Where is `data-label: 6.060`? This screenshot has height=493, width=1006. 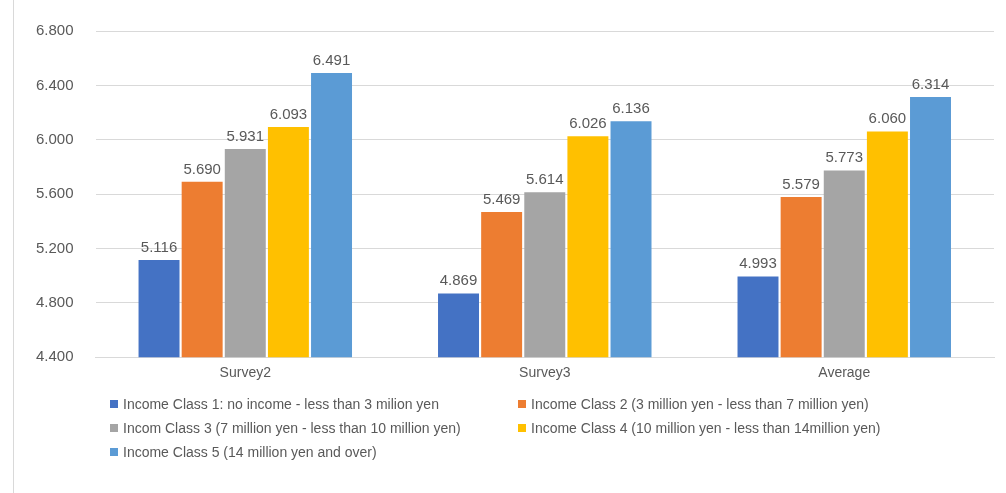
data-label: 6.060 is located at coordinates (887, 118).